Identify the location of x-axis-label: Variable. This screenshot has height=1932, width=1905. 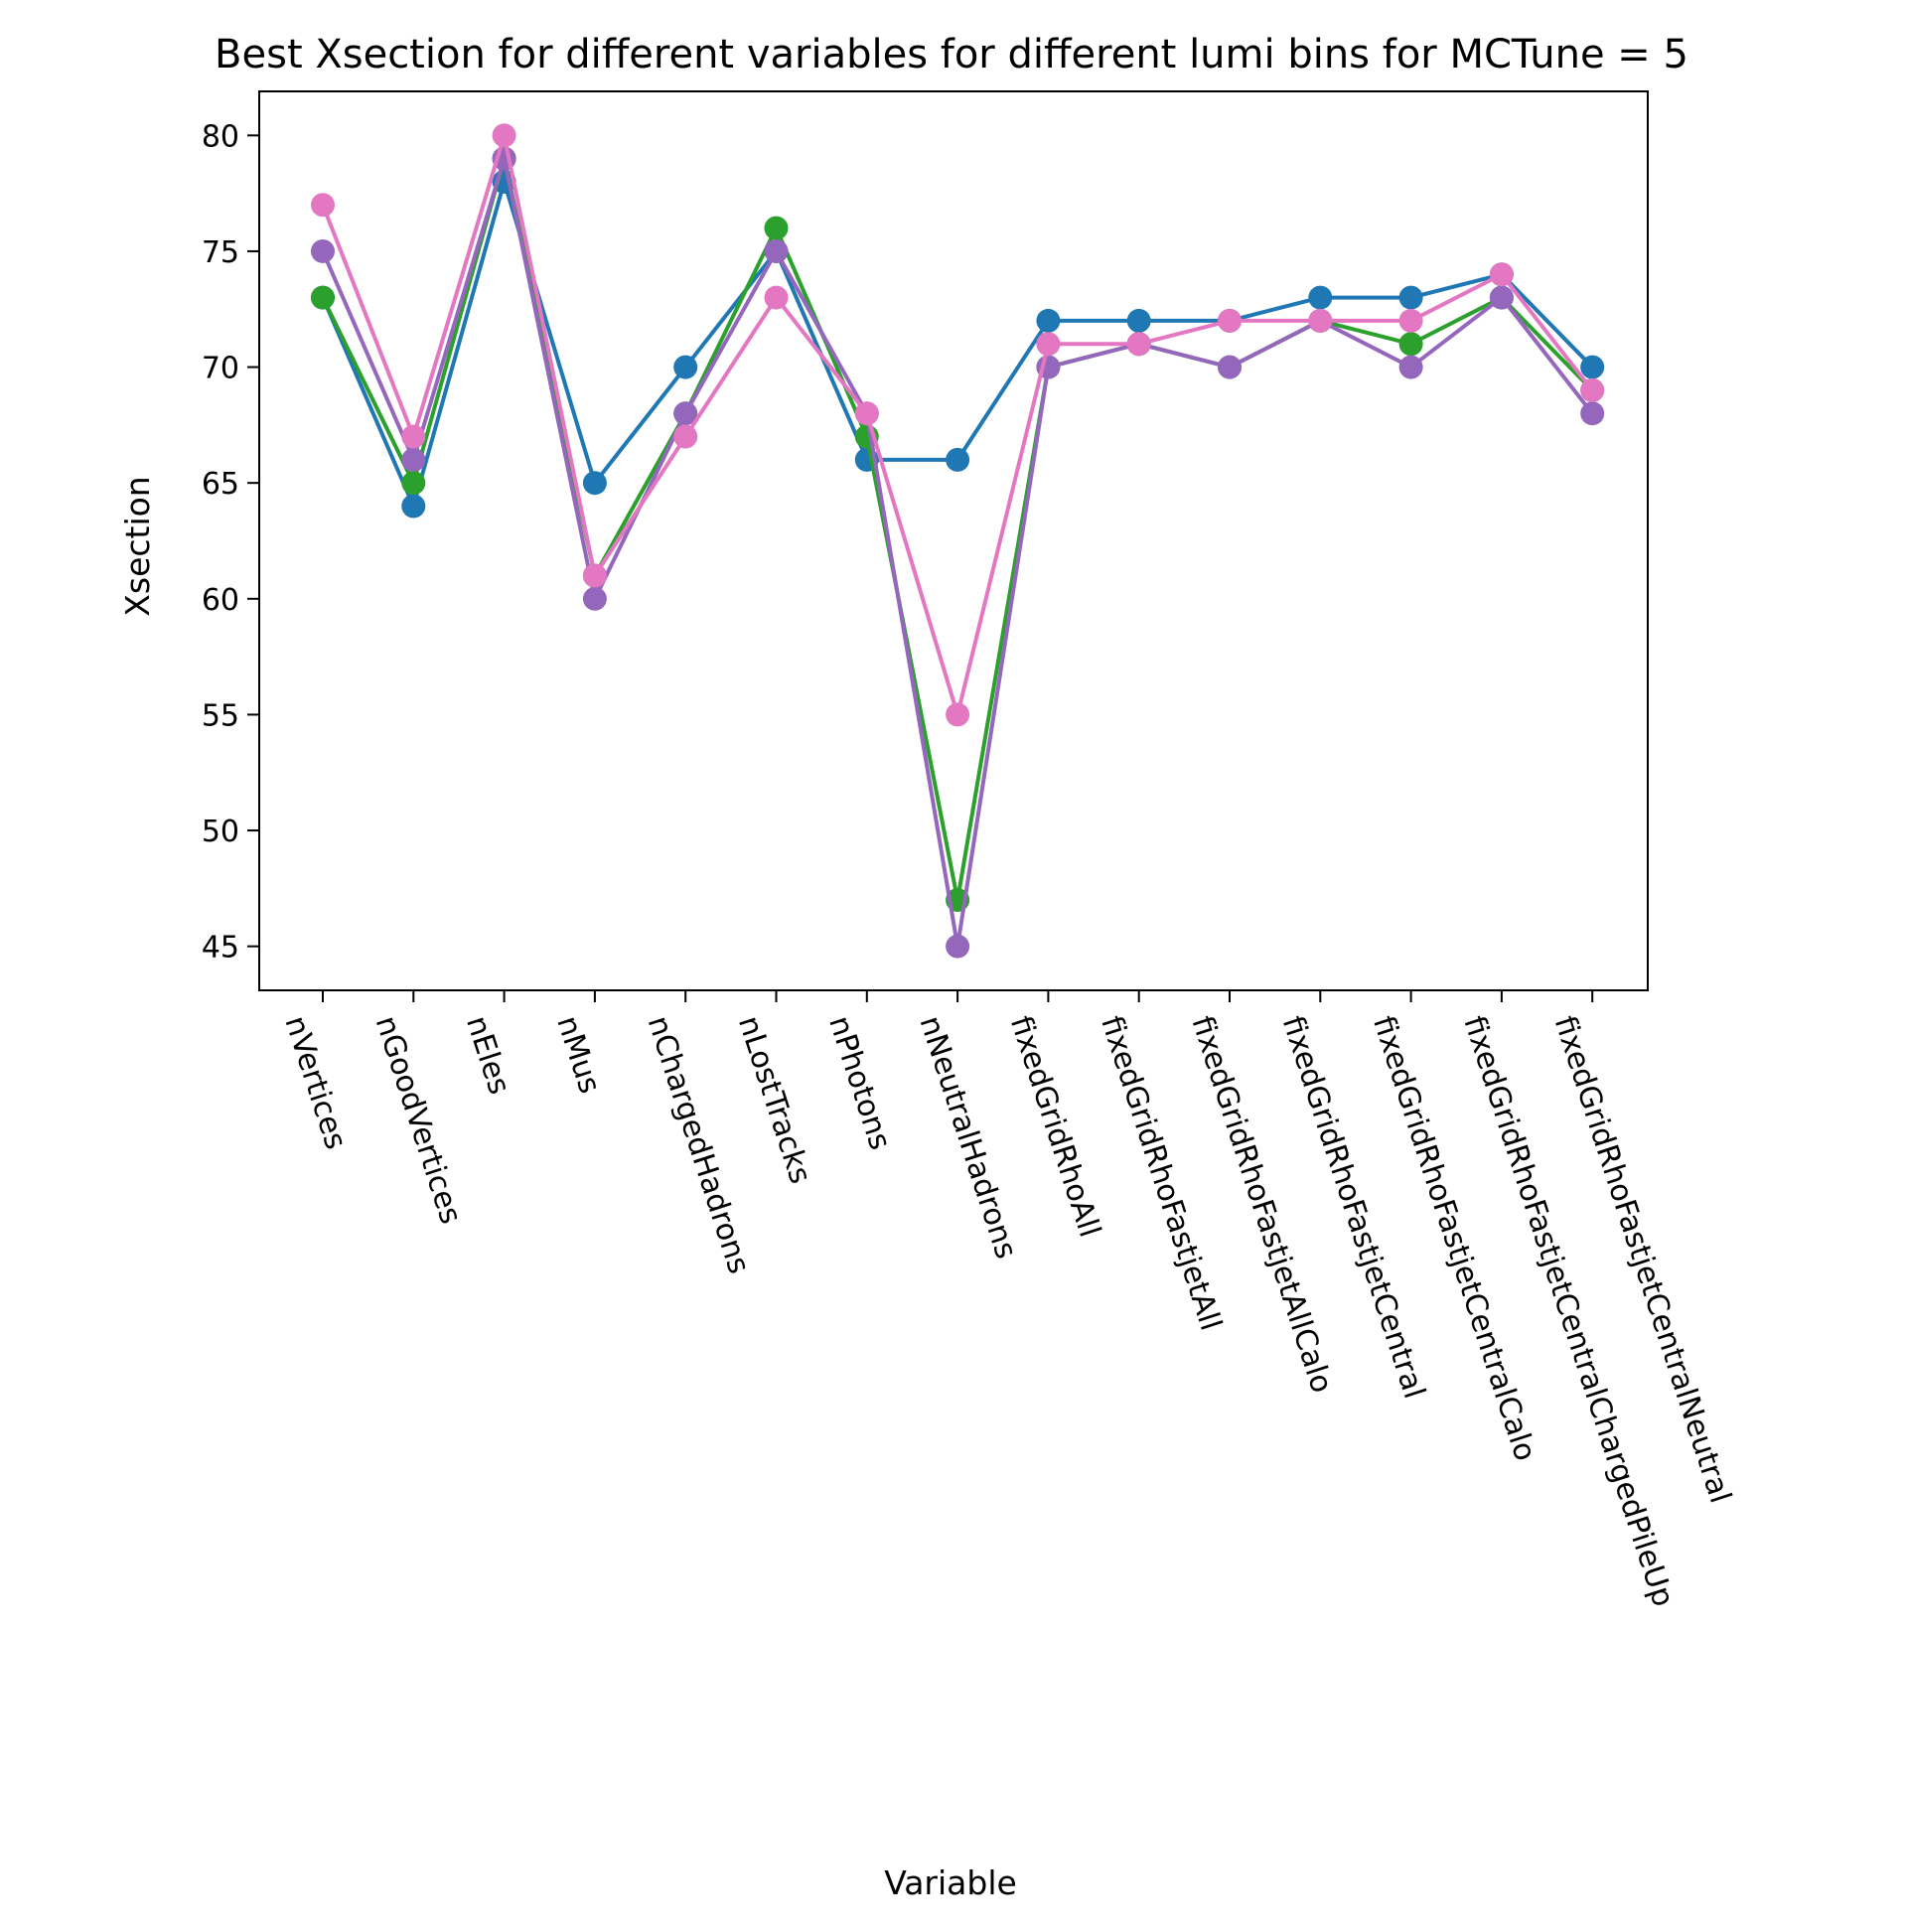
(950, 1882).